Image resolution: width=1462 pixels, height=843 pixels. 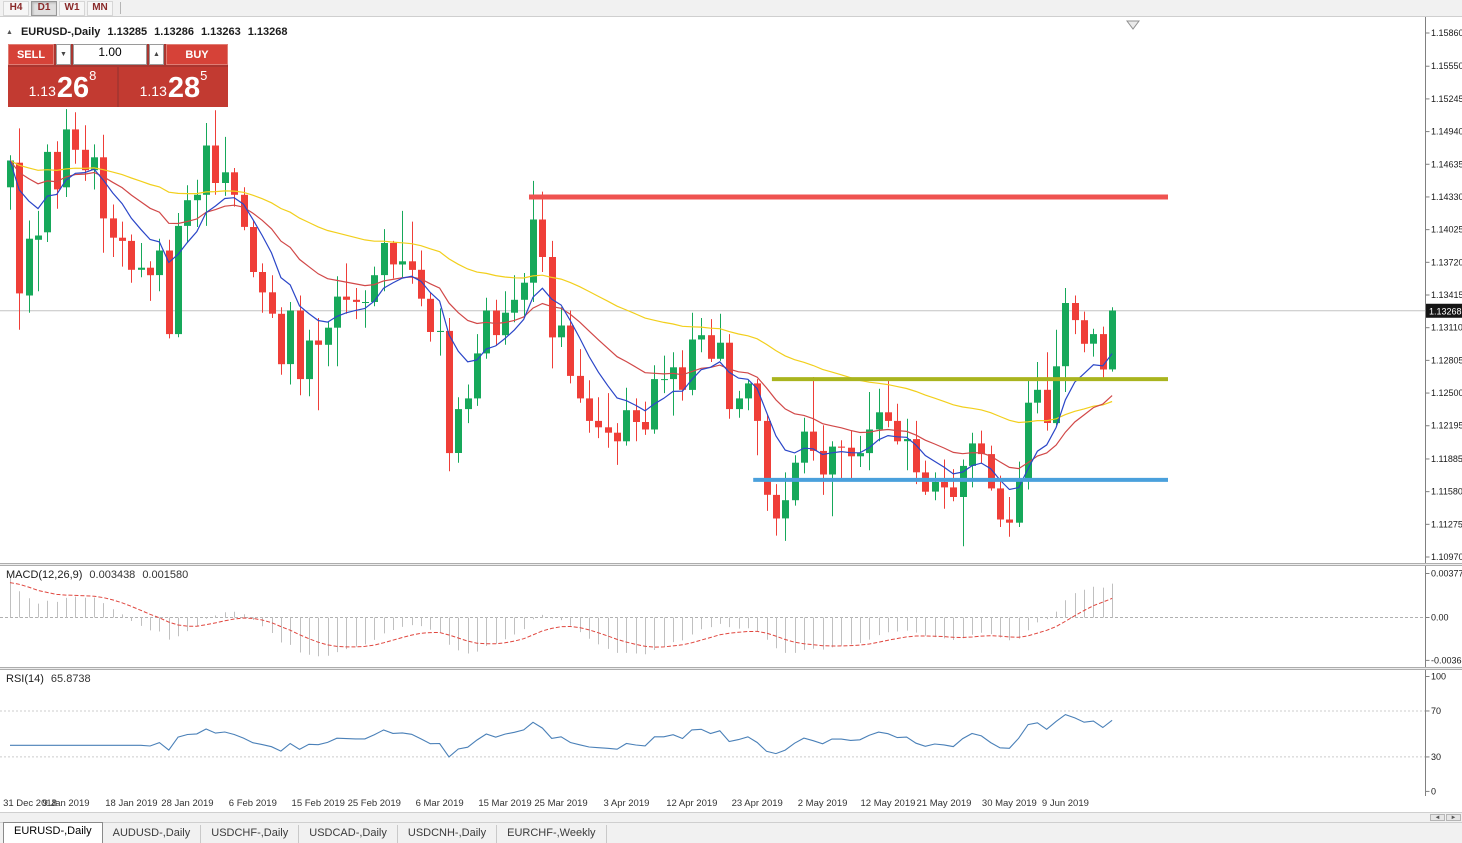 What do you see at coordinates (66, 803) in the screenshot?
I see `date-tick-label: 9 Jan 2019` at bounding box center [66, 803].